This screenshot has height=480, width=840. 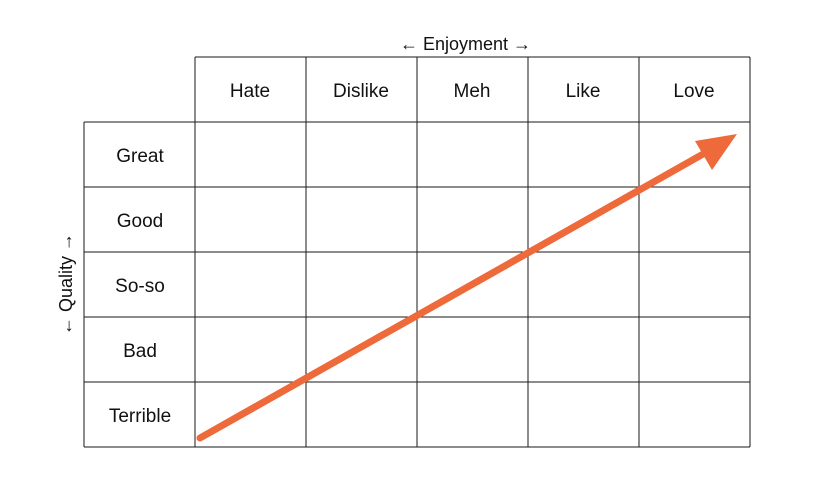 I want to click on column-header-love: Love, so click(x=693, y=91).